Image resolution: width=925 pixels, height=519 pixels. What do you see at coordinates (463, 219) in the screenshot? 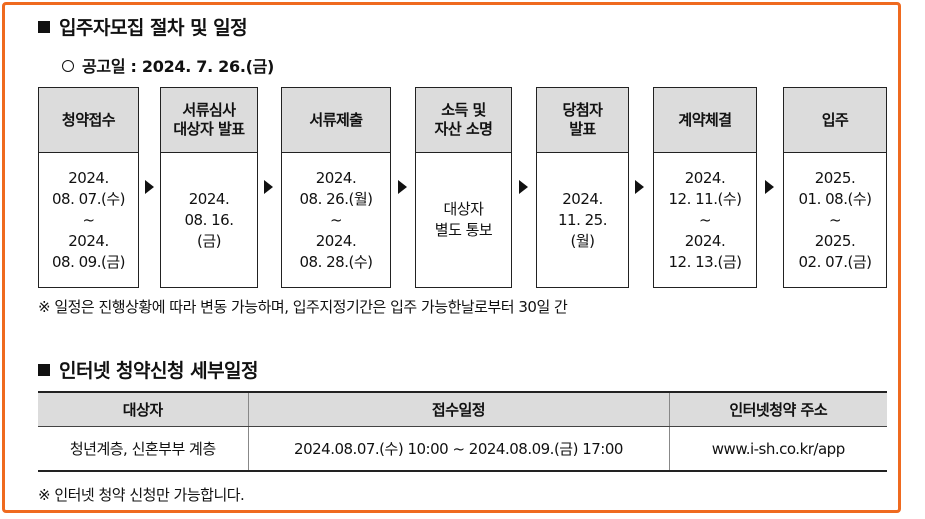
I see `step-date: 대상자 별도 통보` at bounding box center [463, 219].